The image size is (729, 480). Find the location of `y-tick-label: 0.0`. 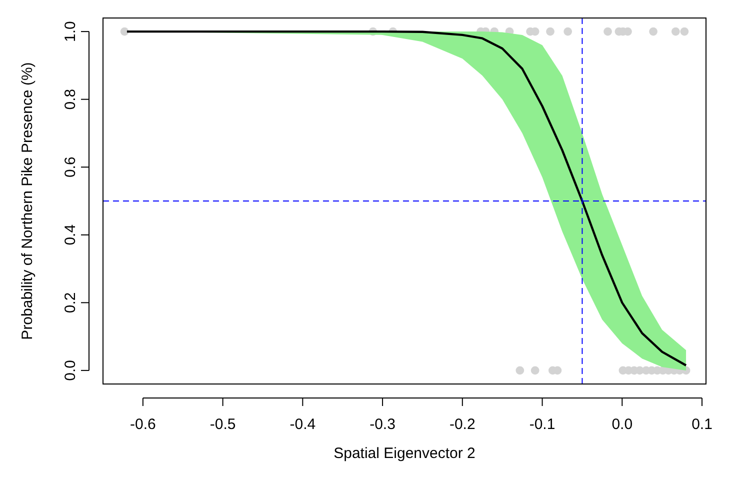

y-tick-label: 0.0 is located at coordinates (70, 370).